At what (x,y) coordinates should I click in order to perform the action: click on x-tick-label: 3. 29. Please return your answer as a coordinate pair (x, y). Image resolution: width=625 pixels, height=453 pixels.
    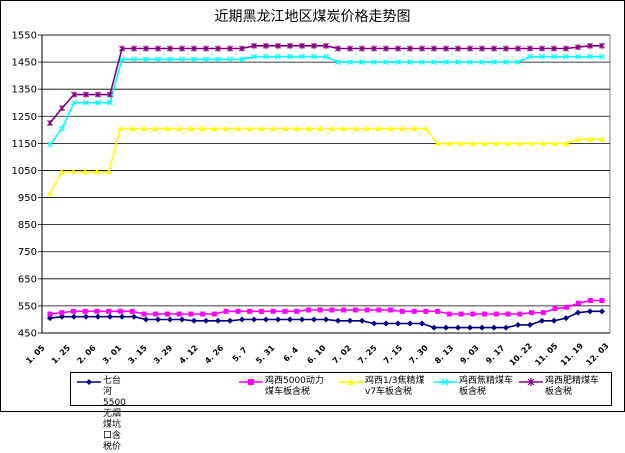
    Looking at the image, I should click on (163, 354).